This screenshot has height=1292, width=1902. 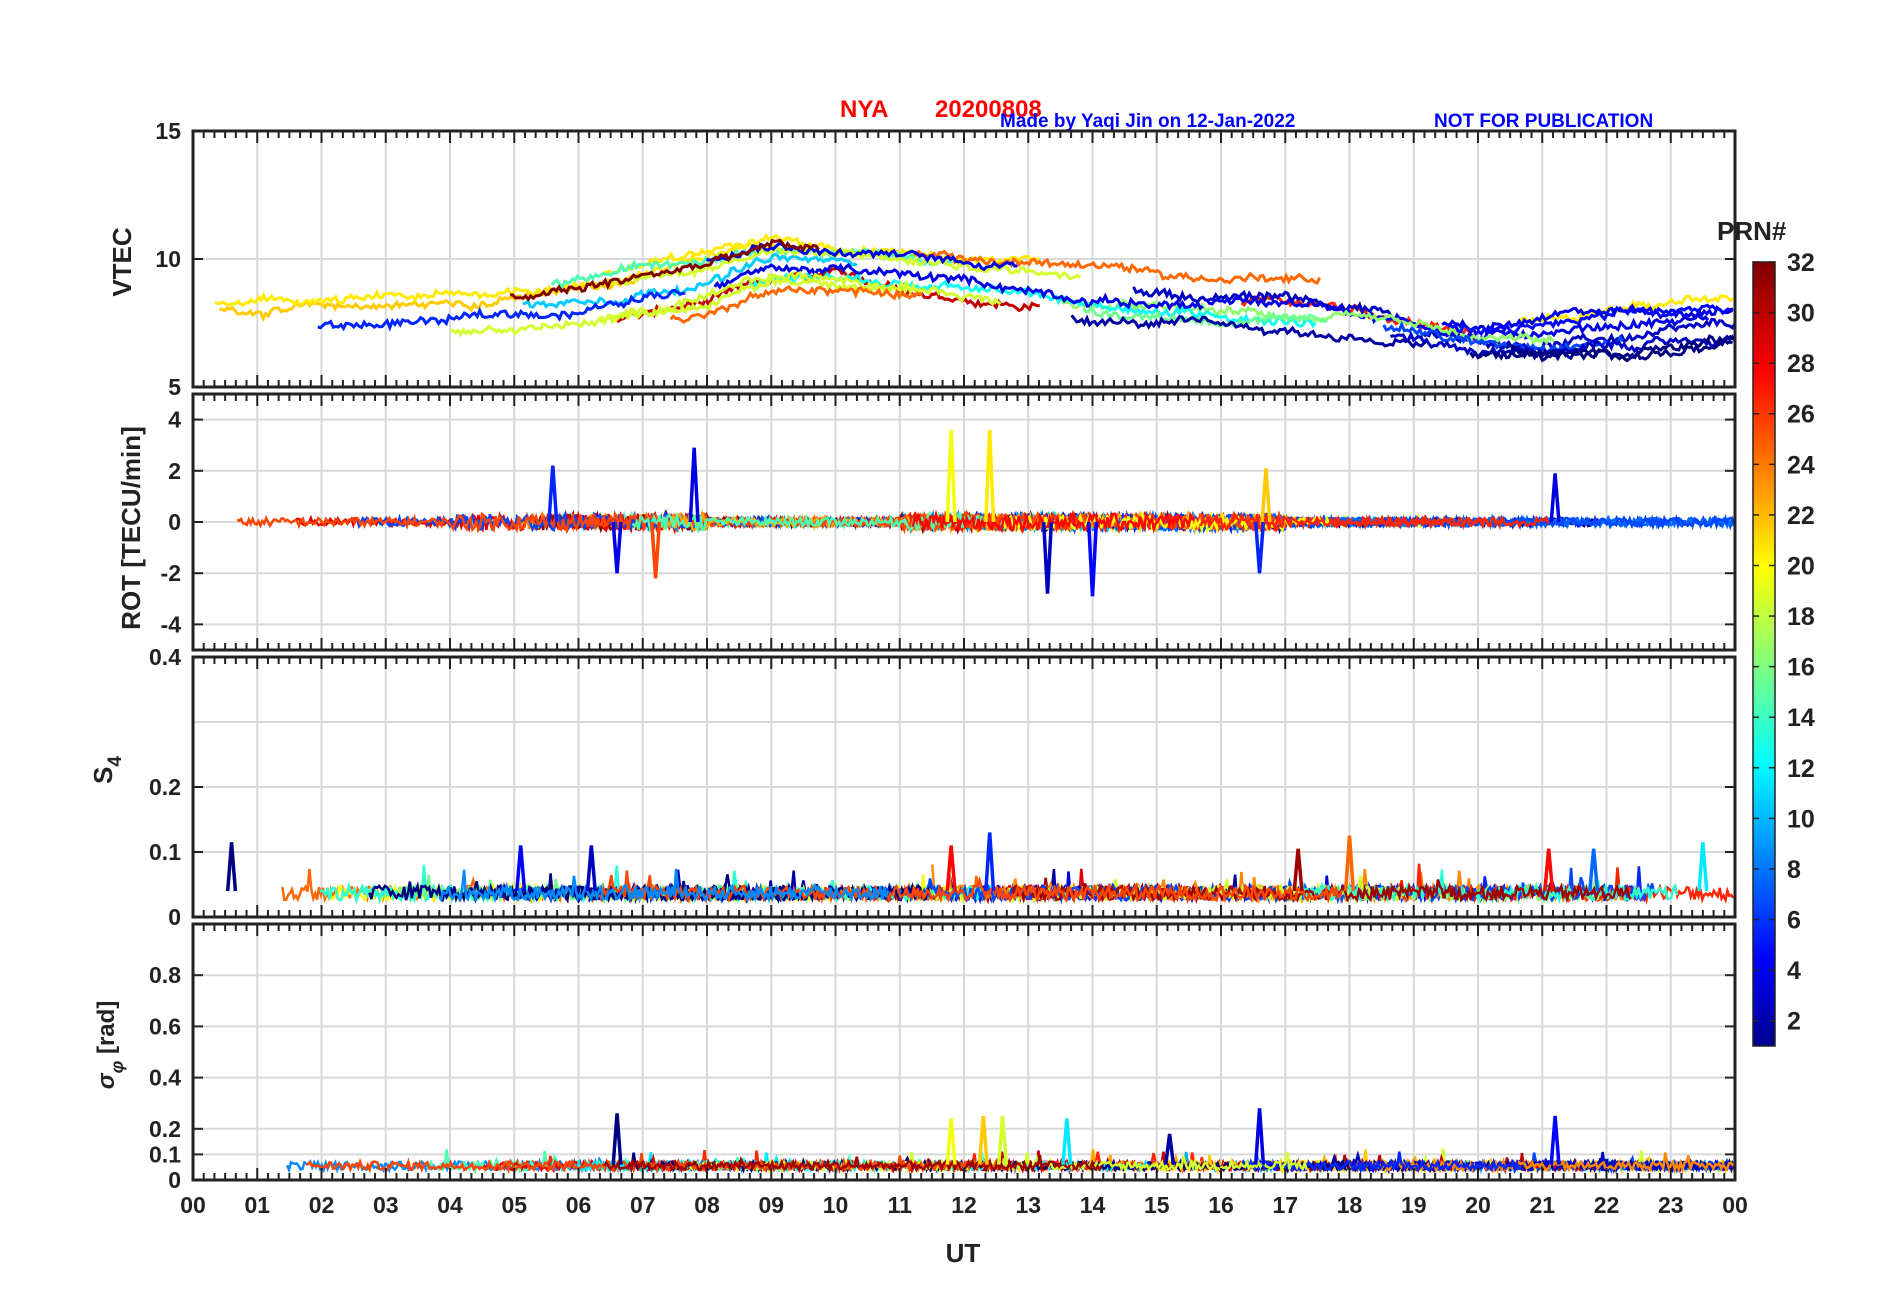 What do you see at coordinates (257, 1205) in the screenshot?
I see `x-tick-label: 01` at bounding box center [257, 1205].